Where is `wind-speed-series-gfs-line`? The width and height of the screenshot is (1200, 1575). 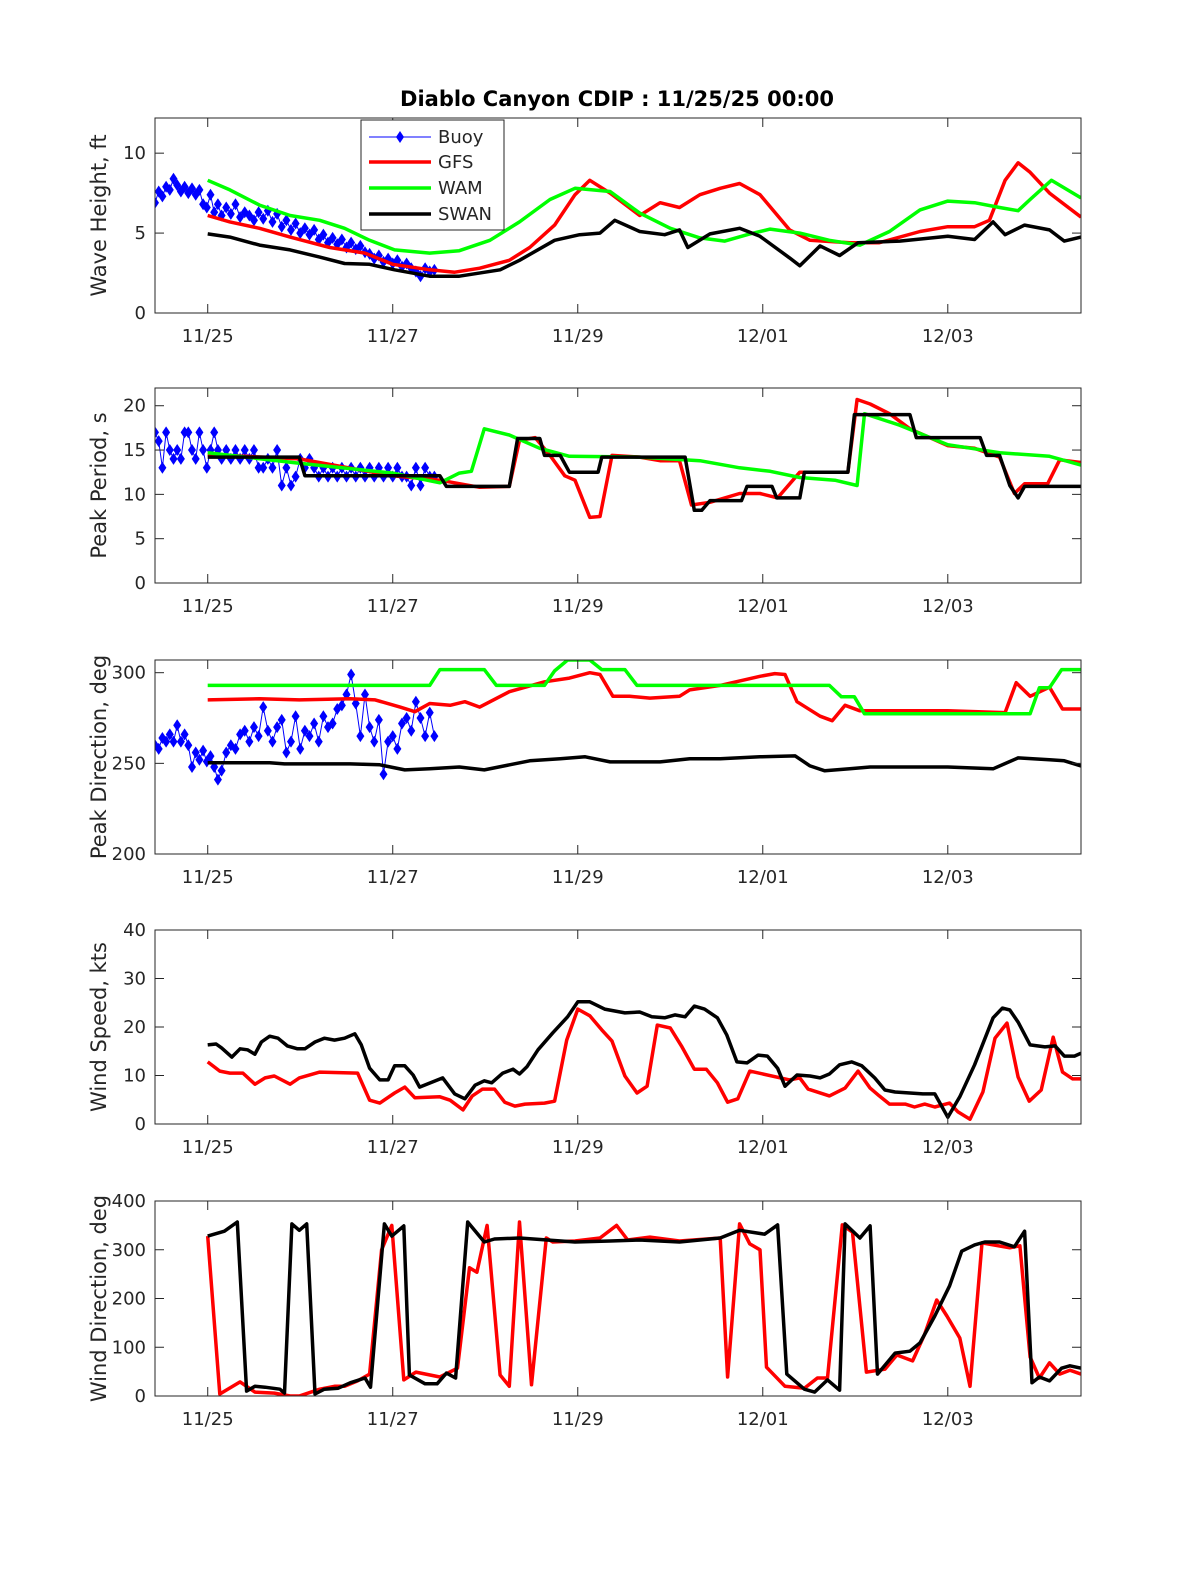
wind-speed-series-gfs-line is located at coordinates (643, 1064).